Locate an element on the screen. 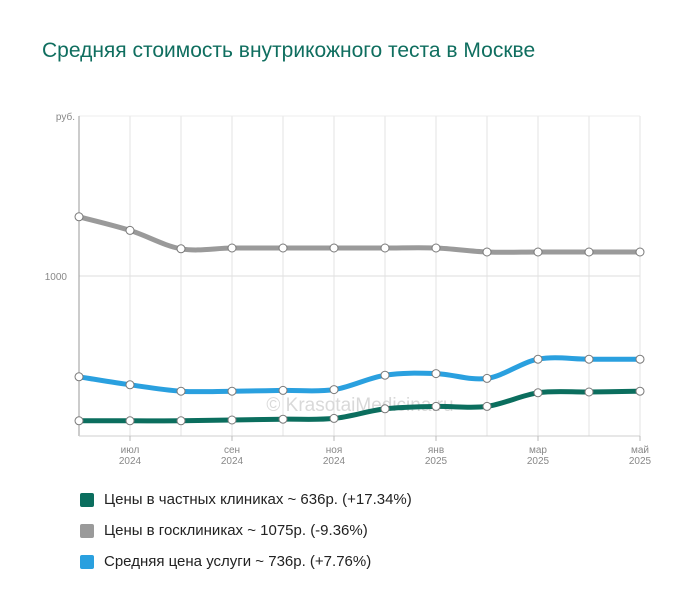 The image size is (700, 612). x-tick-label-month: мар is located at coordinates (538, 450).